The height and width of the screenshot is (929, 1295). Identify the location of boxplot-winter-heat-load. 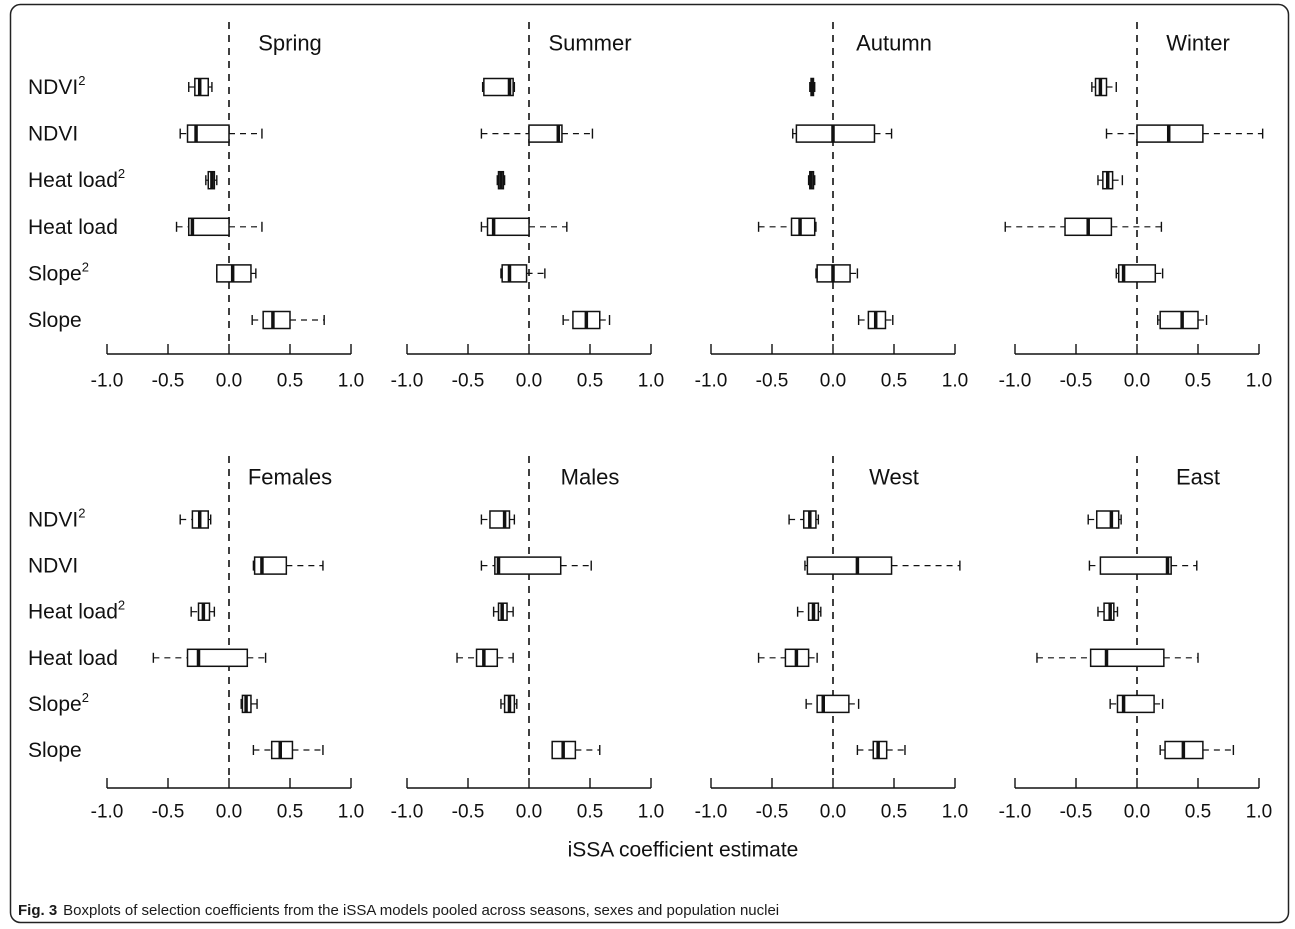
(1083, 227).